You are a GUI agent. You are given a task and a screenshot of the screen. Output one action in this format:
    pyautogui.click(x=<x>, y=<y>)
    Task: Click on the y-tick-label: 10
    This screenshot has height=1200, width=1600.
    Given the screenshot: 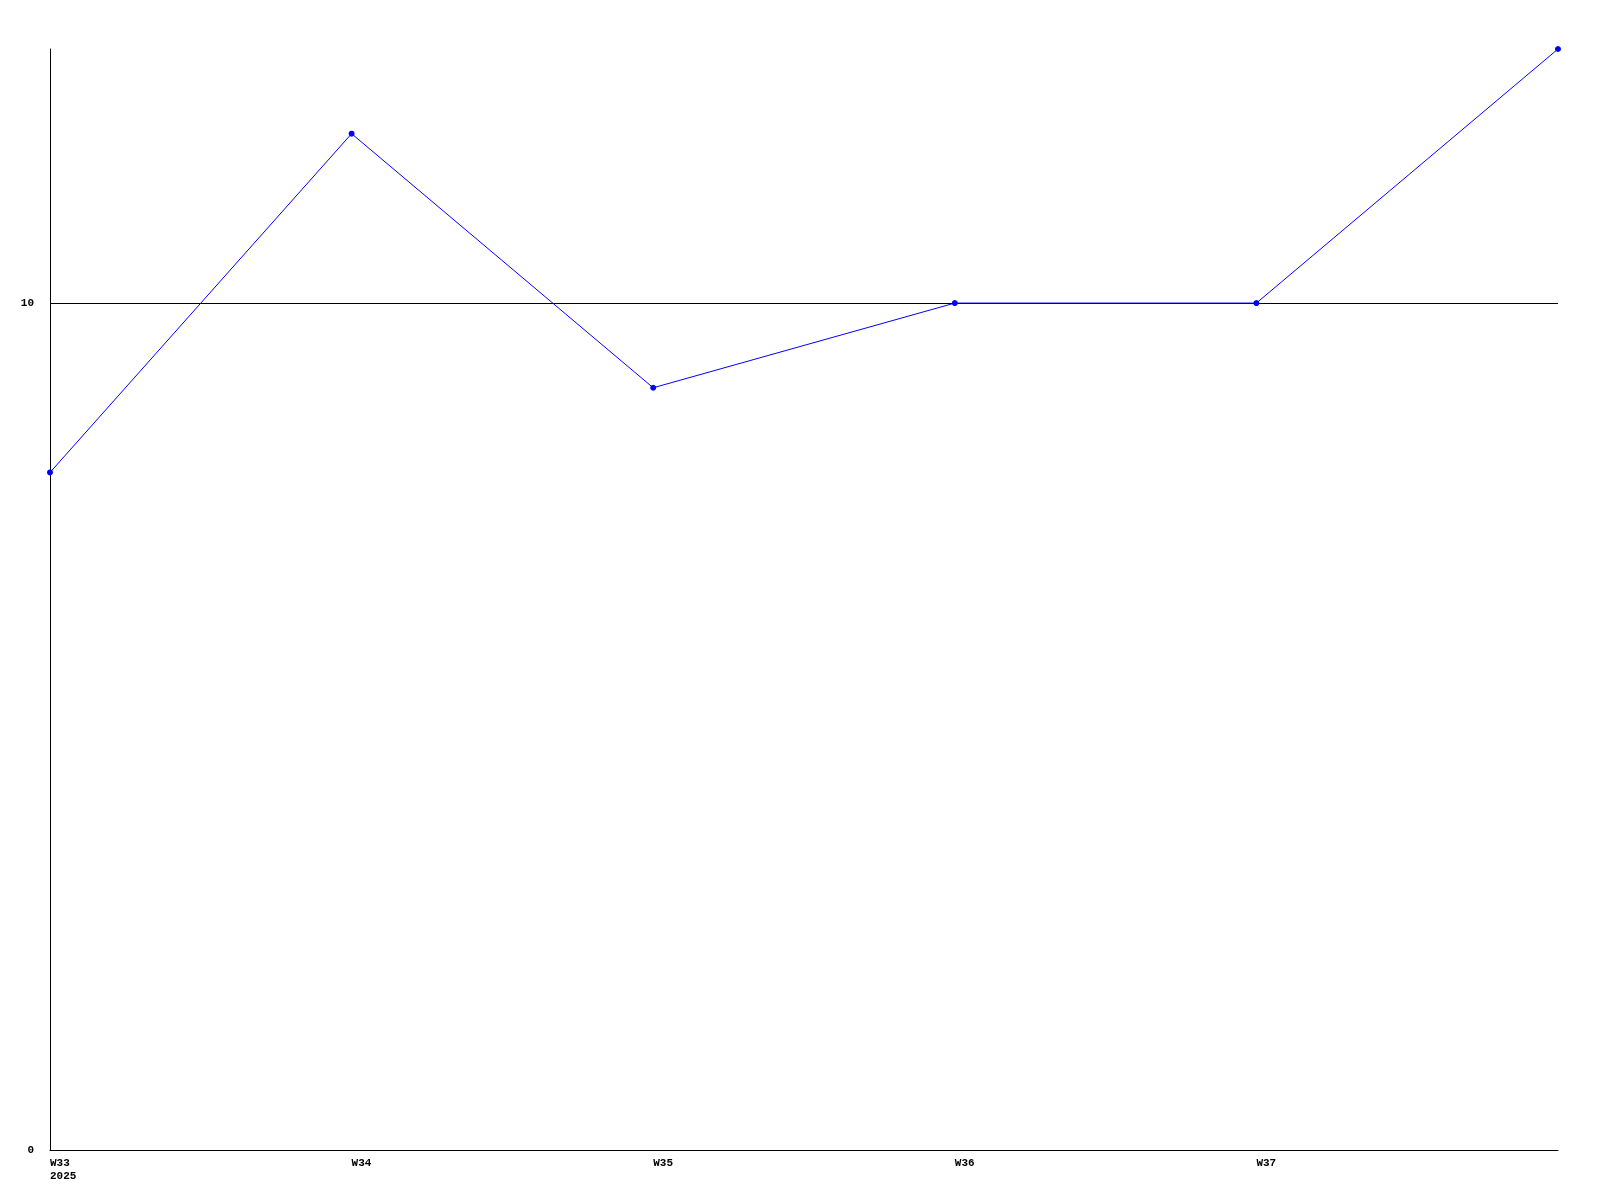 What is the action you would take?
    pyautogui.click(x=27, y=303)
    